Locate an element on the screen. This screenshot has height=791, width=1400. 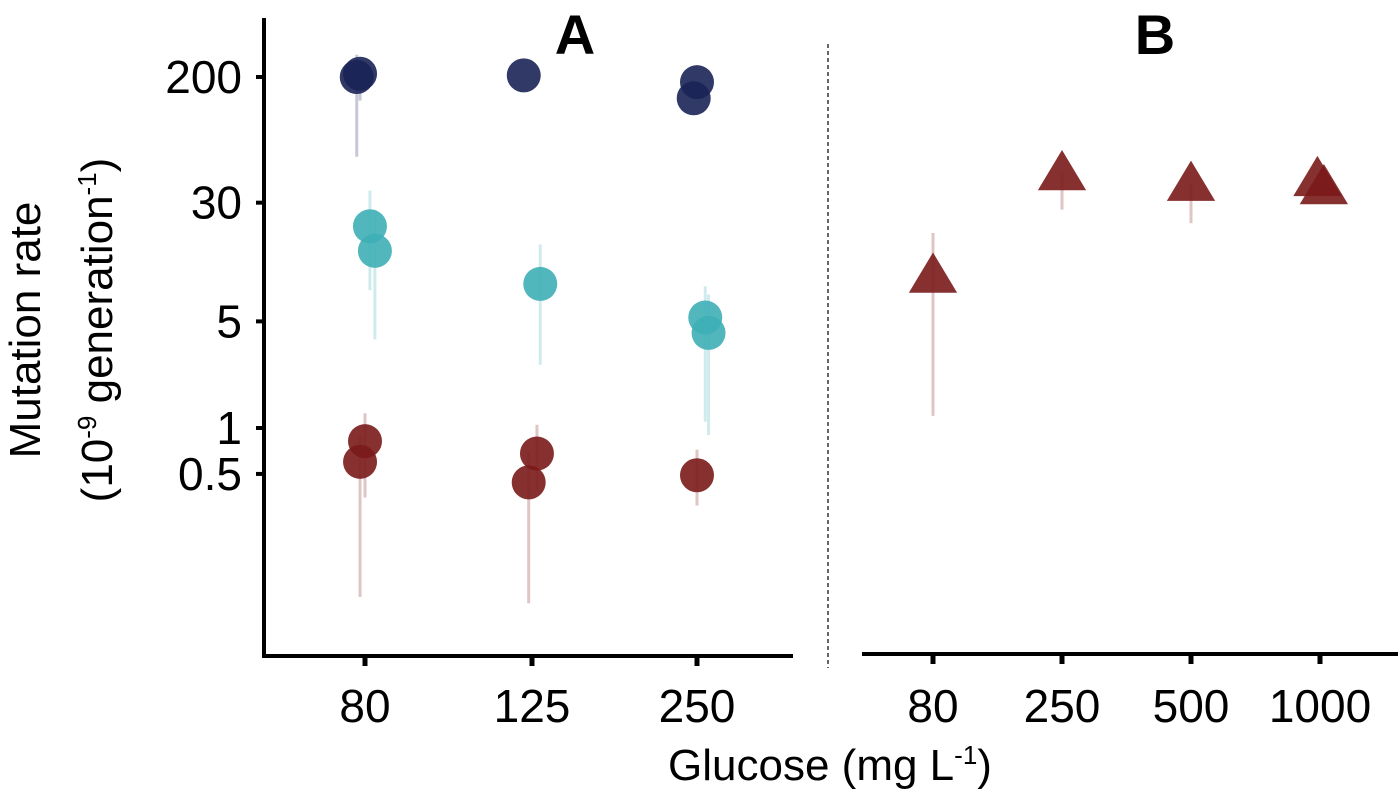
y-tick-label: 1 is located at coordinates (229, 428).